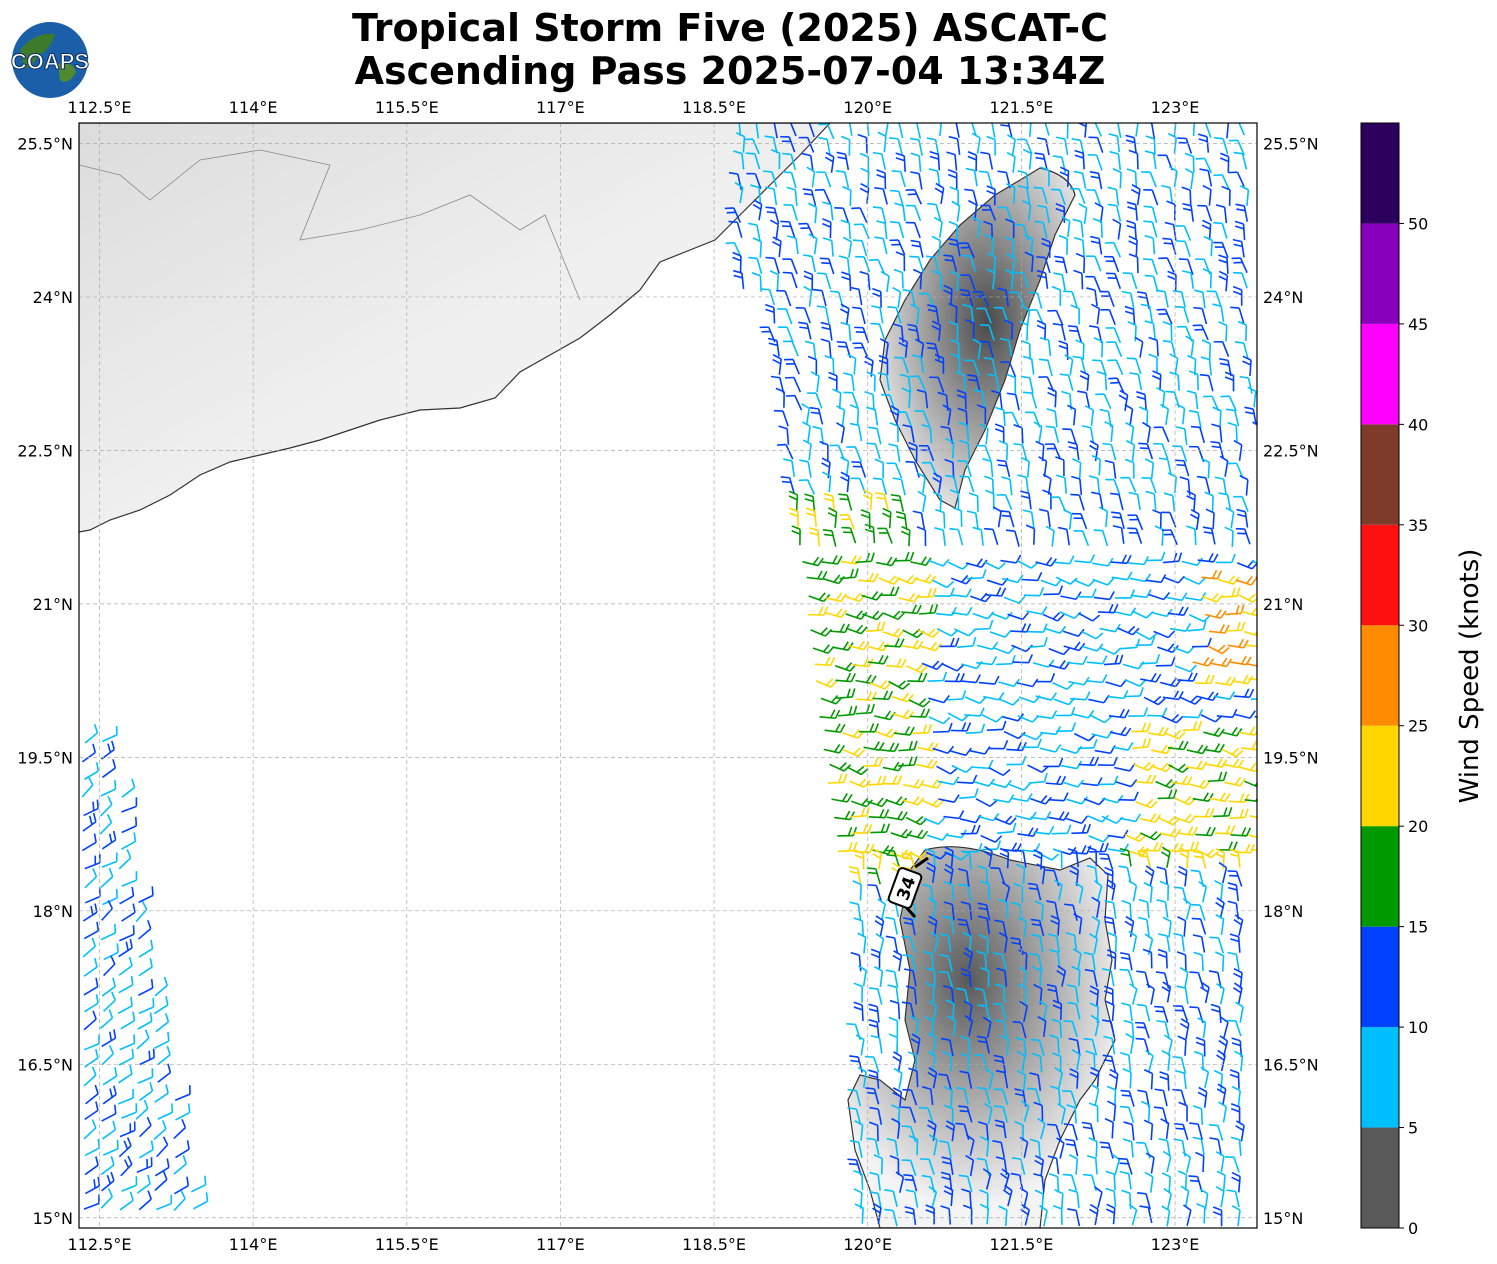  Describe the element at coordinates (1413, 1228) in the screenshot. I see `colorbar-tick-label: 0` at that location.